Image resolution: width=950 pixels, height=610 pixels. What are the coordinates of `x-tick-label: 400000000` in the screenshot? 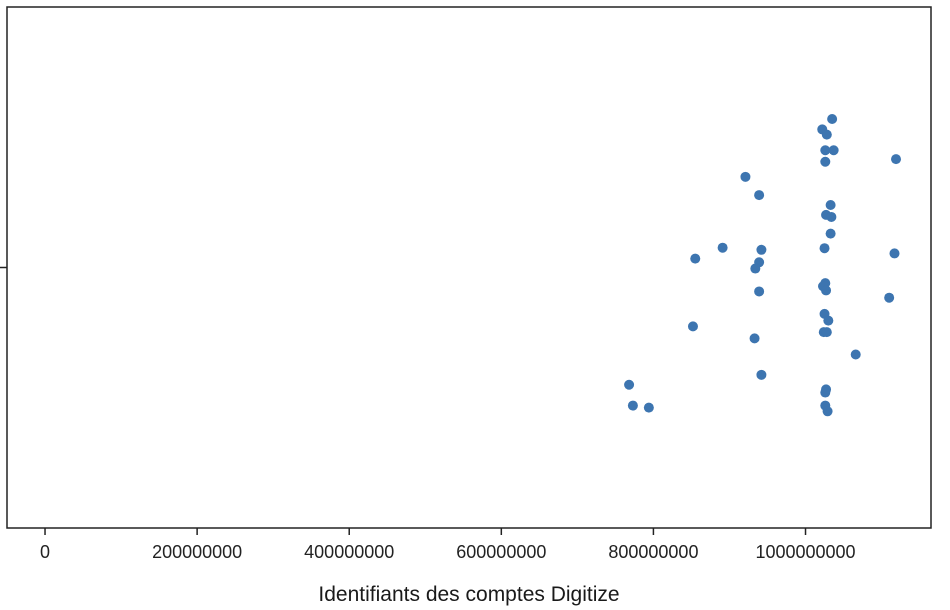 It's located at (349, 552).